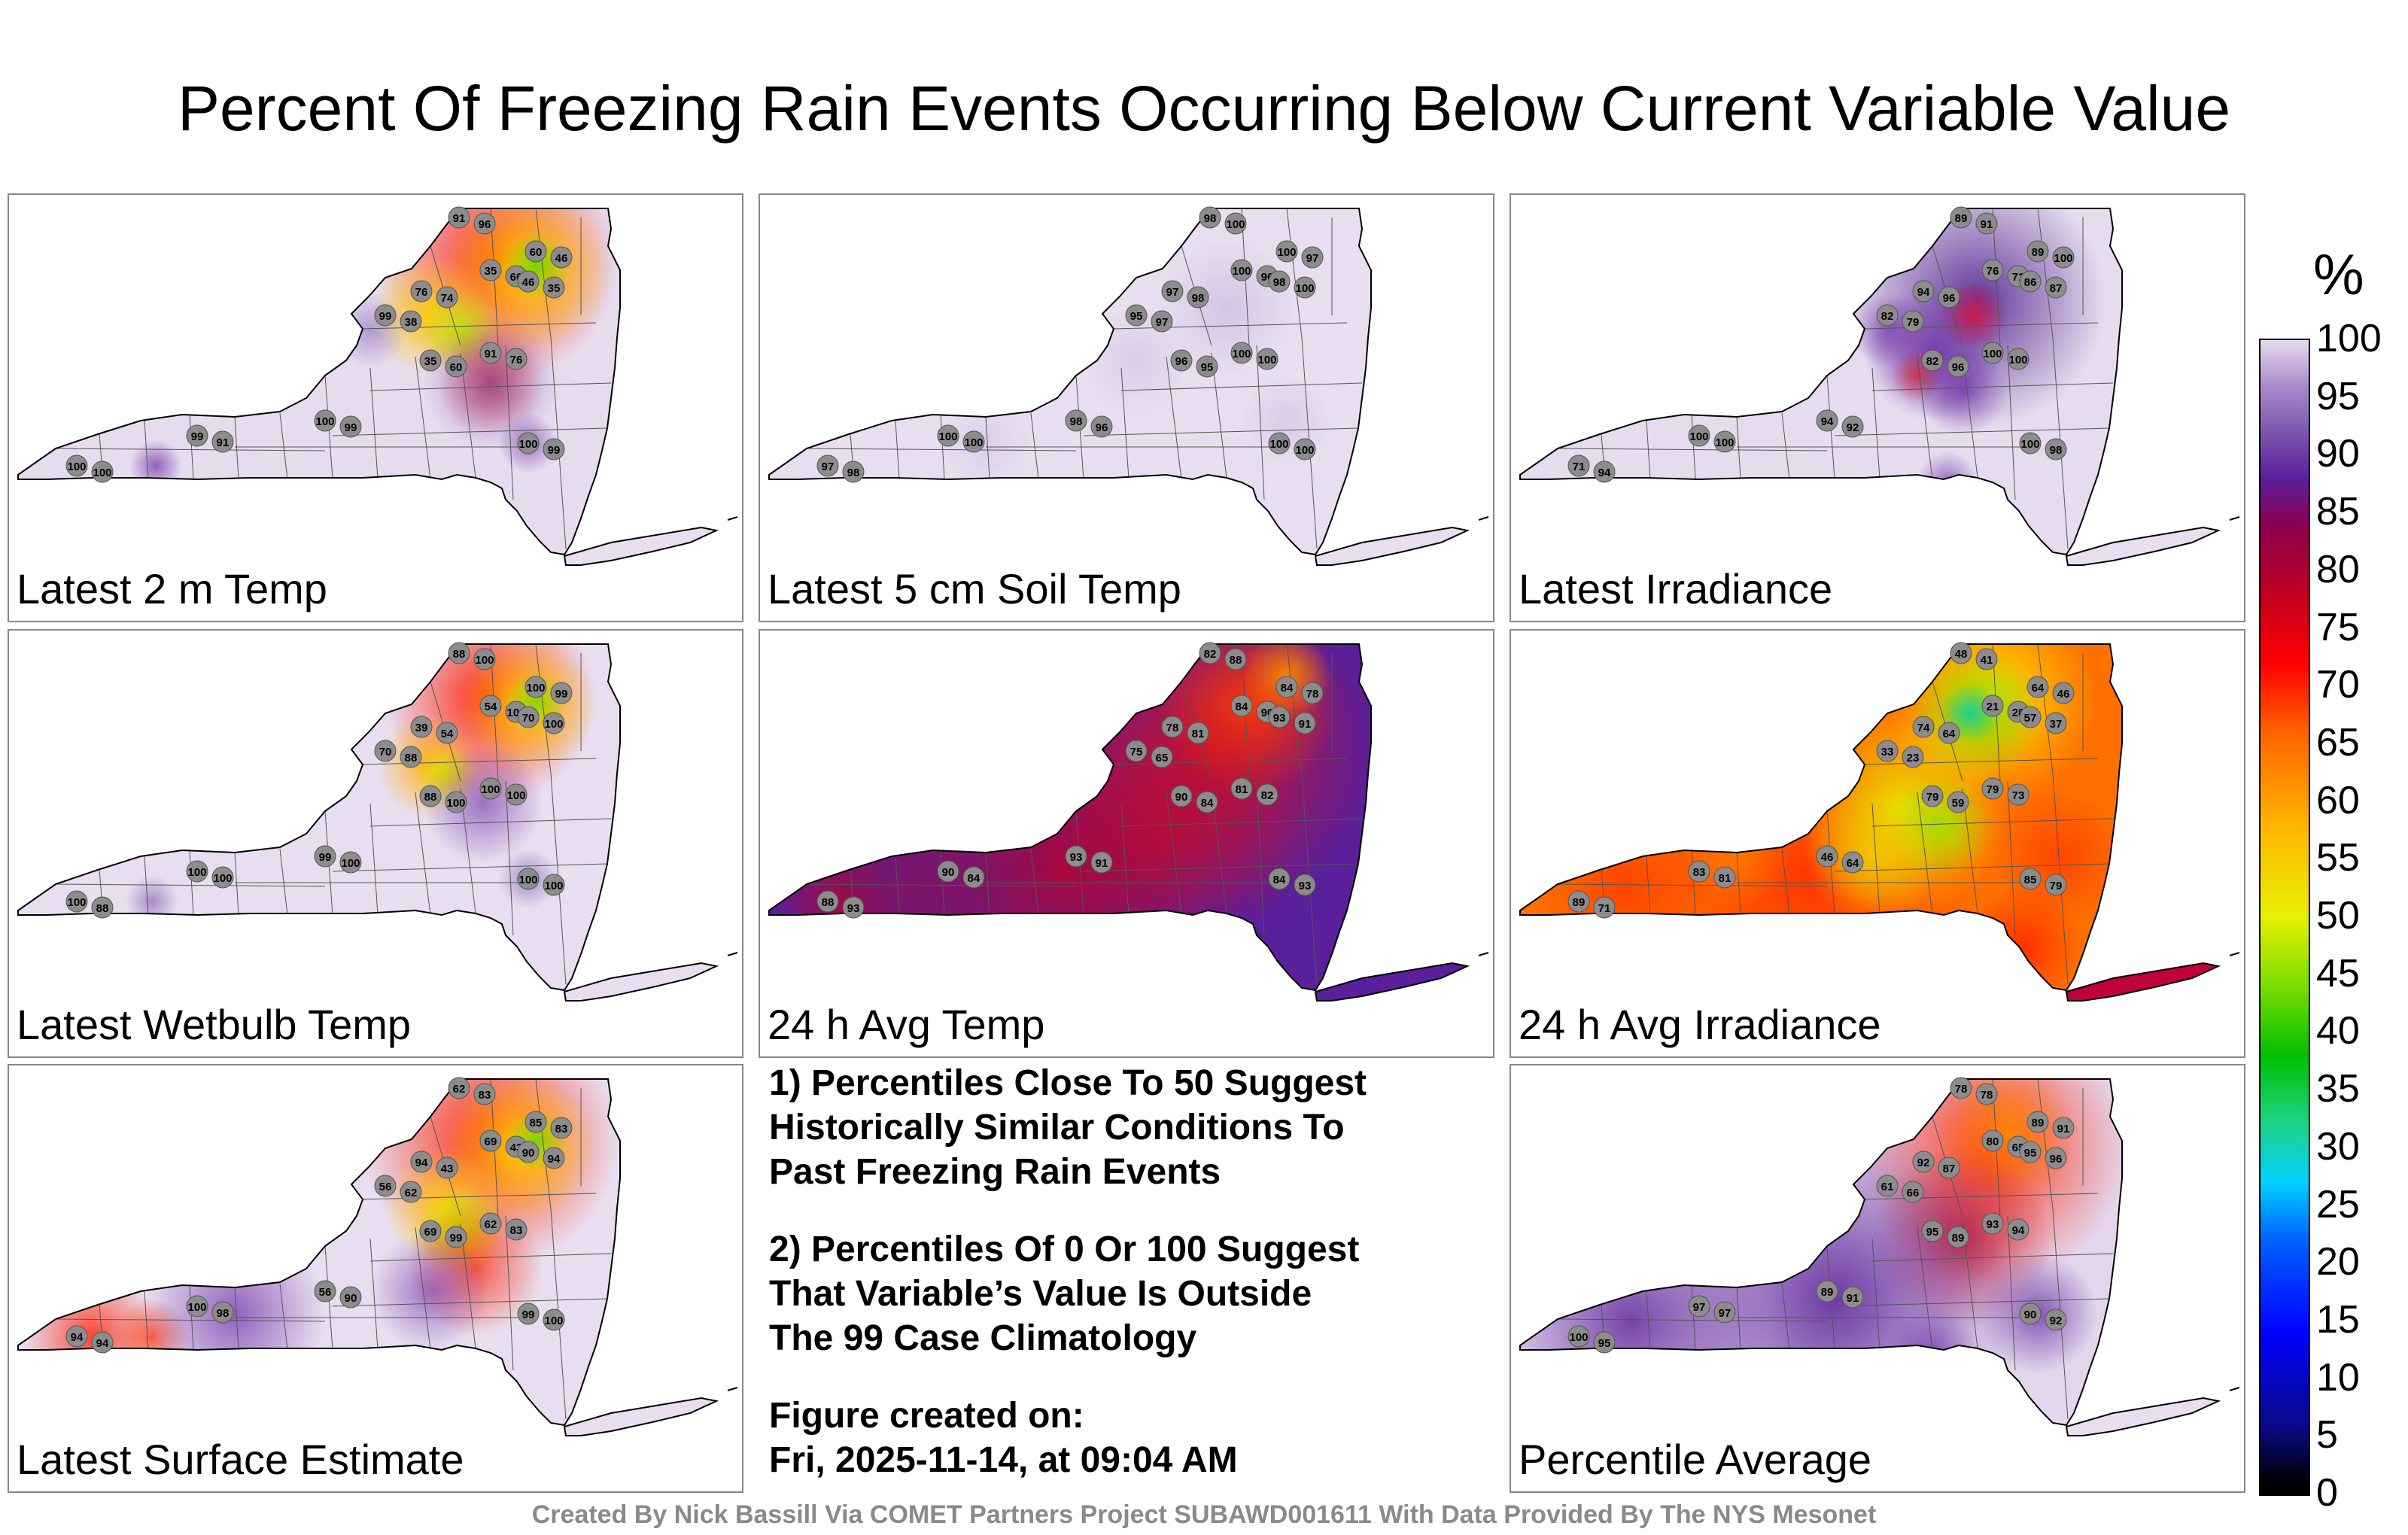 The image size is (2408, 1535). I want to click on colorbar-tick: 35, so click(2338, 1089).